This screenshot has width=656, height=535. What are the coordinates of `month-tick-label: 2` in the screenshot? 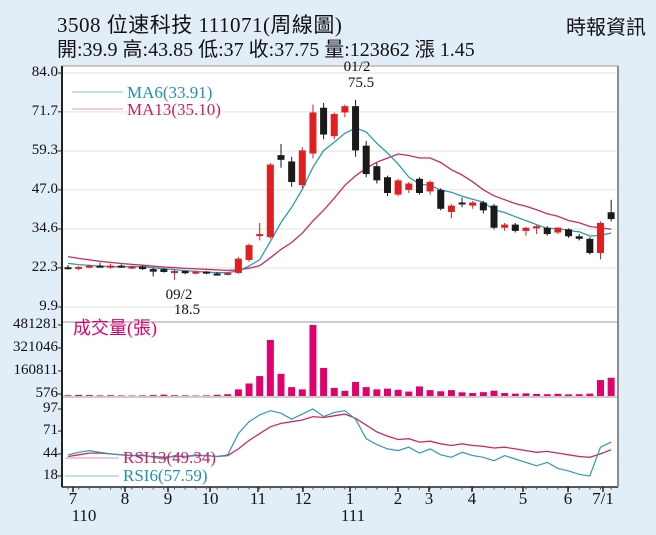 It's located at (398, 498).